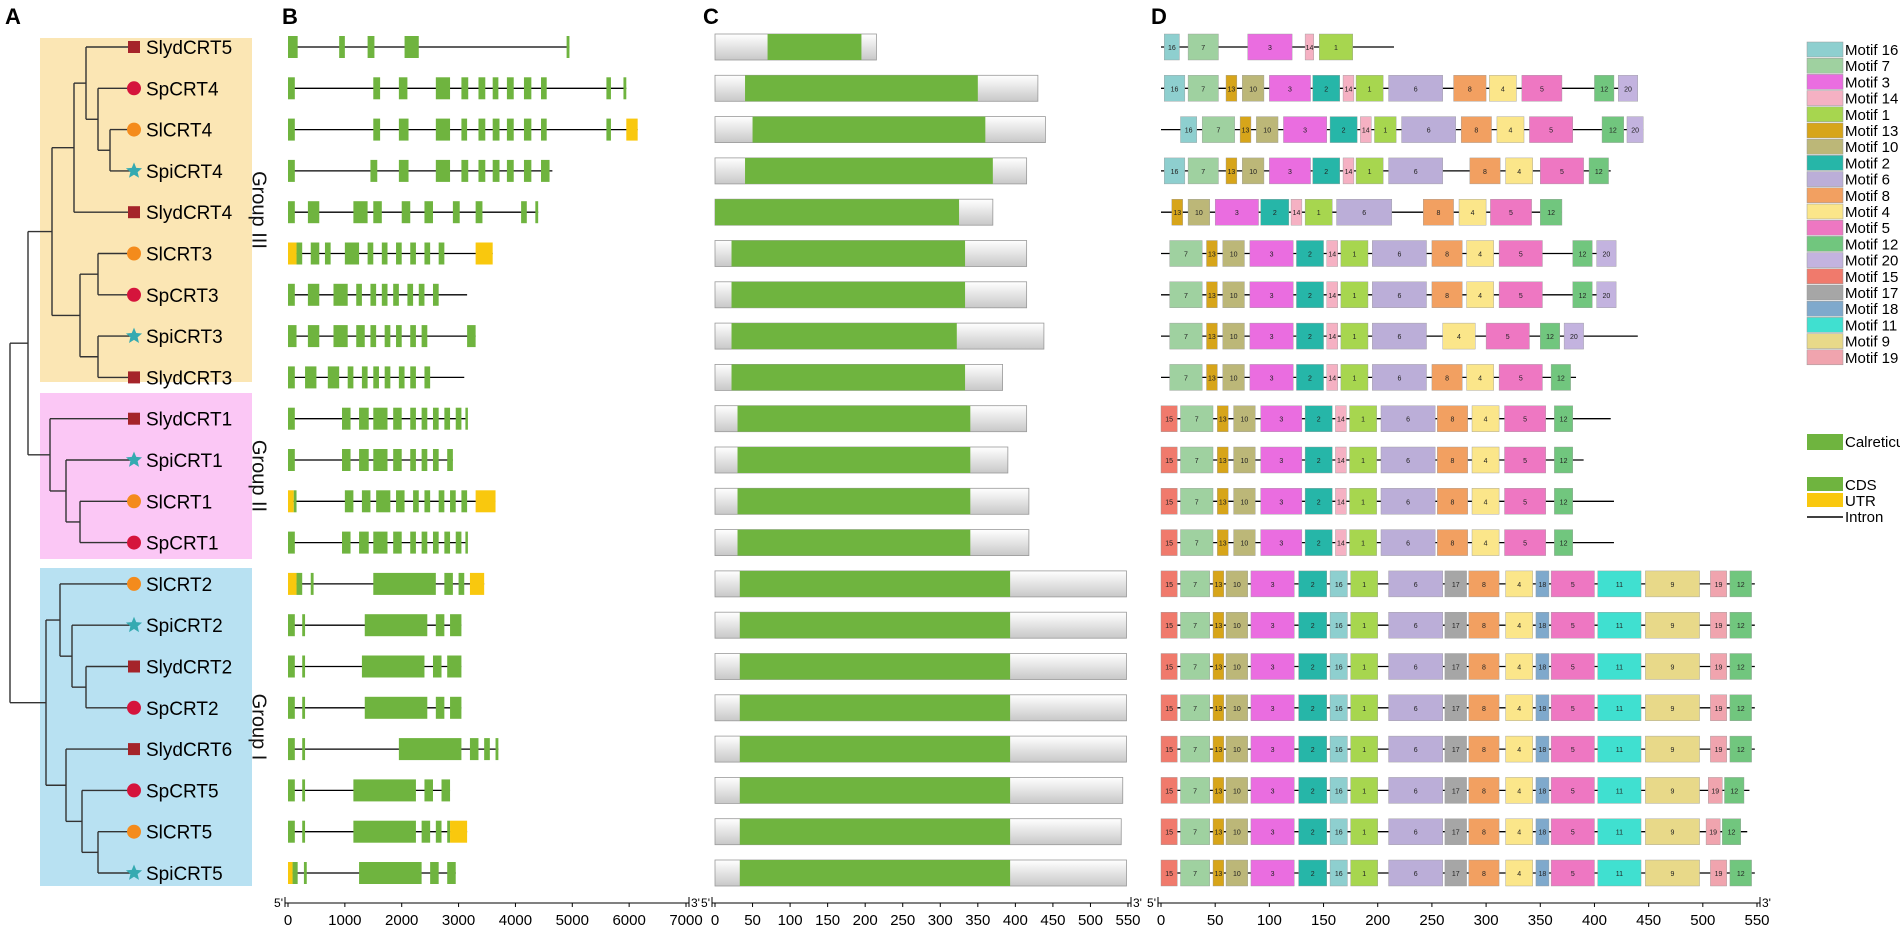 This screenshot has width=1900, height=938. I want to click on utr-block, so click(290, 873).